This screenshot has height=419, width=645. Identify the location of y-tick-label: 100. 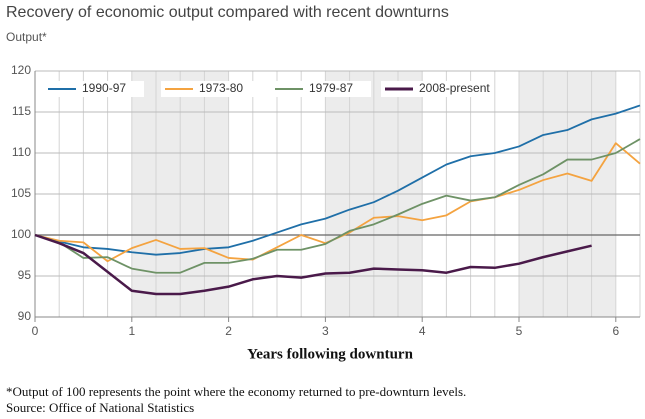
(21, 234).